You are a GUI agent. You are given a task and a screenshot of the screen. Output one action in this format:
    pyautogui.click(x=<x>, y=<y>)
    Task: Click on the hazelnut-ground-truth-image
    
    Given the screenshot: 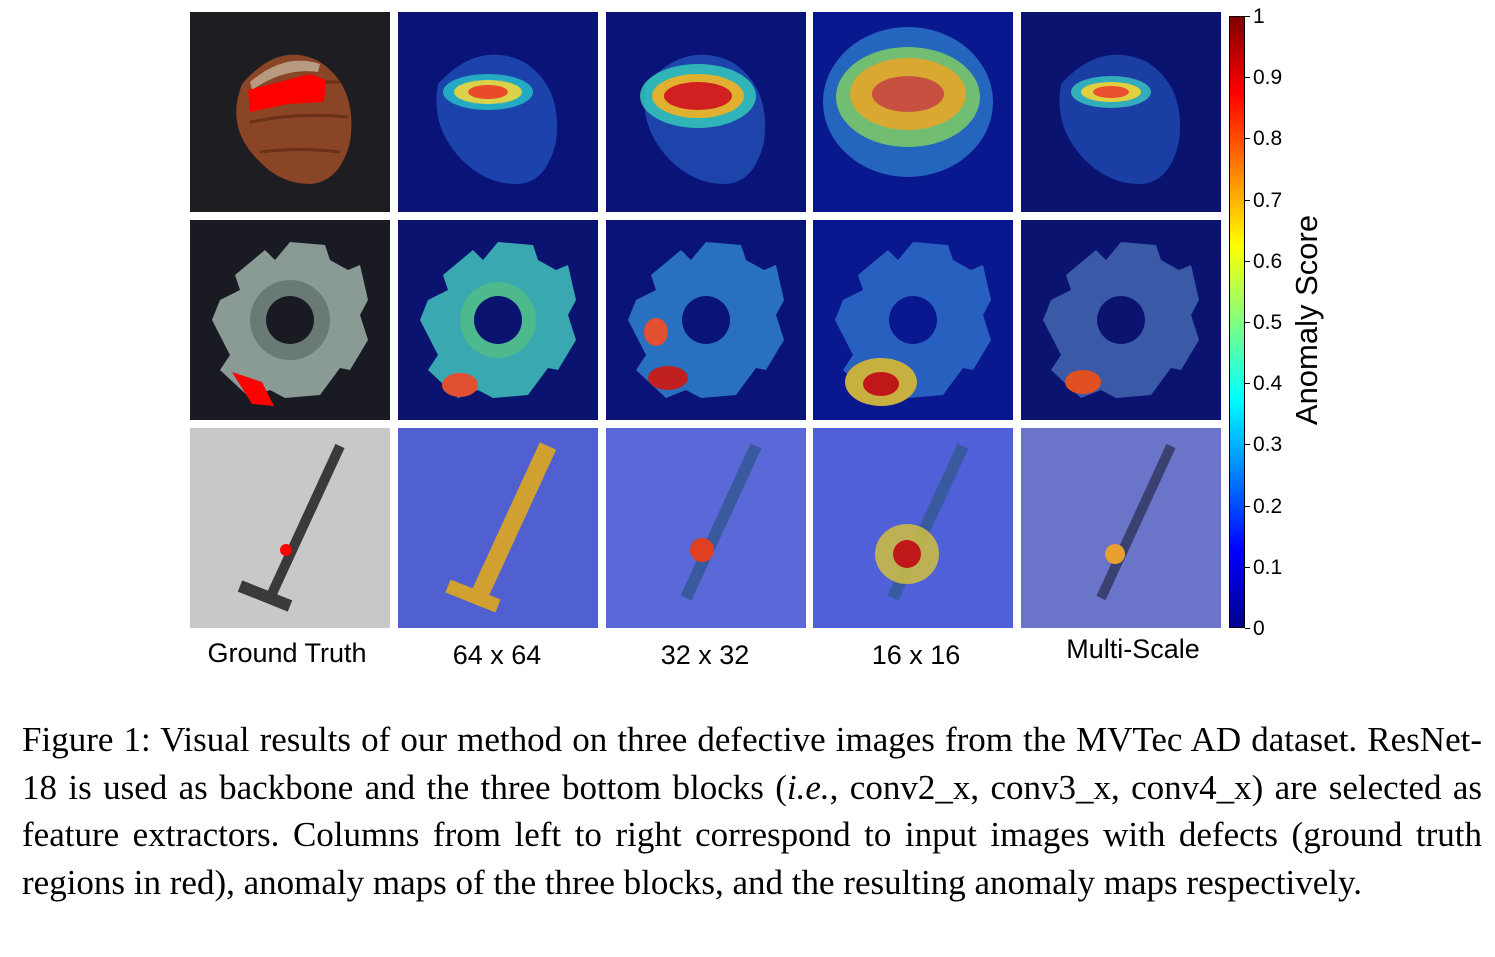 What is the action you would take?
    pyautogui.click(x=290, y=112)
    